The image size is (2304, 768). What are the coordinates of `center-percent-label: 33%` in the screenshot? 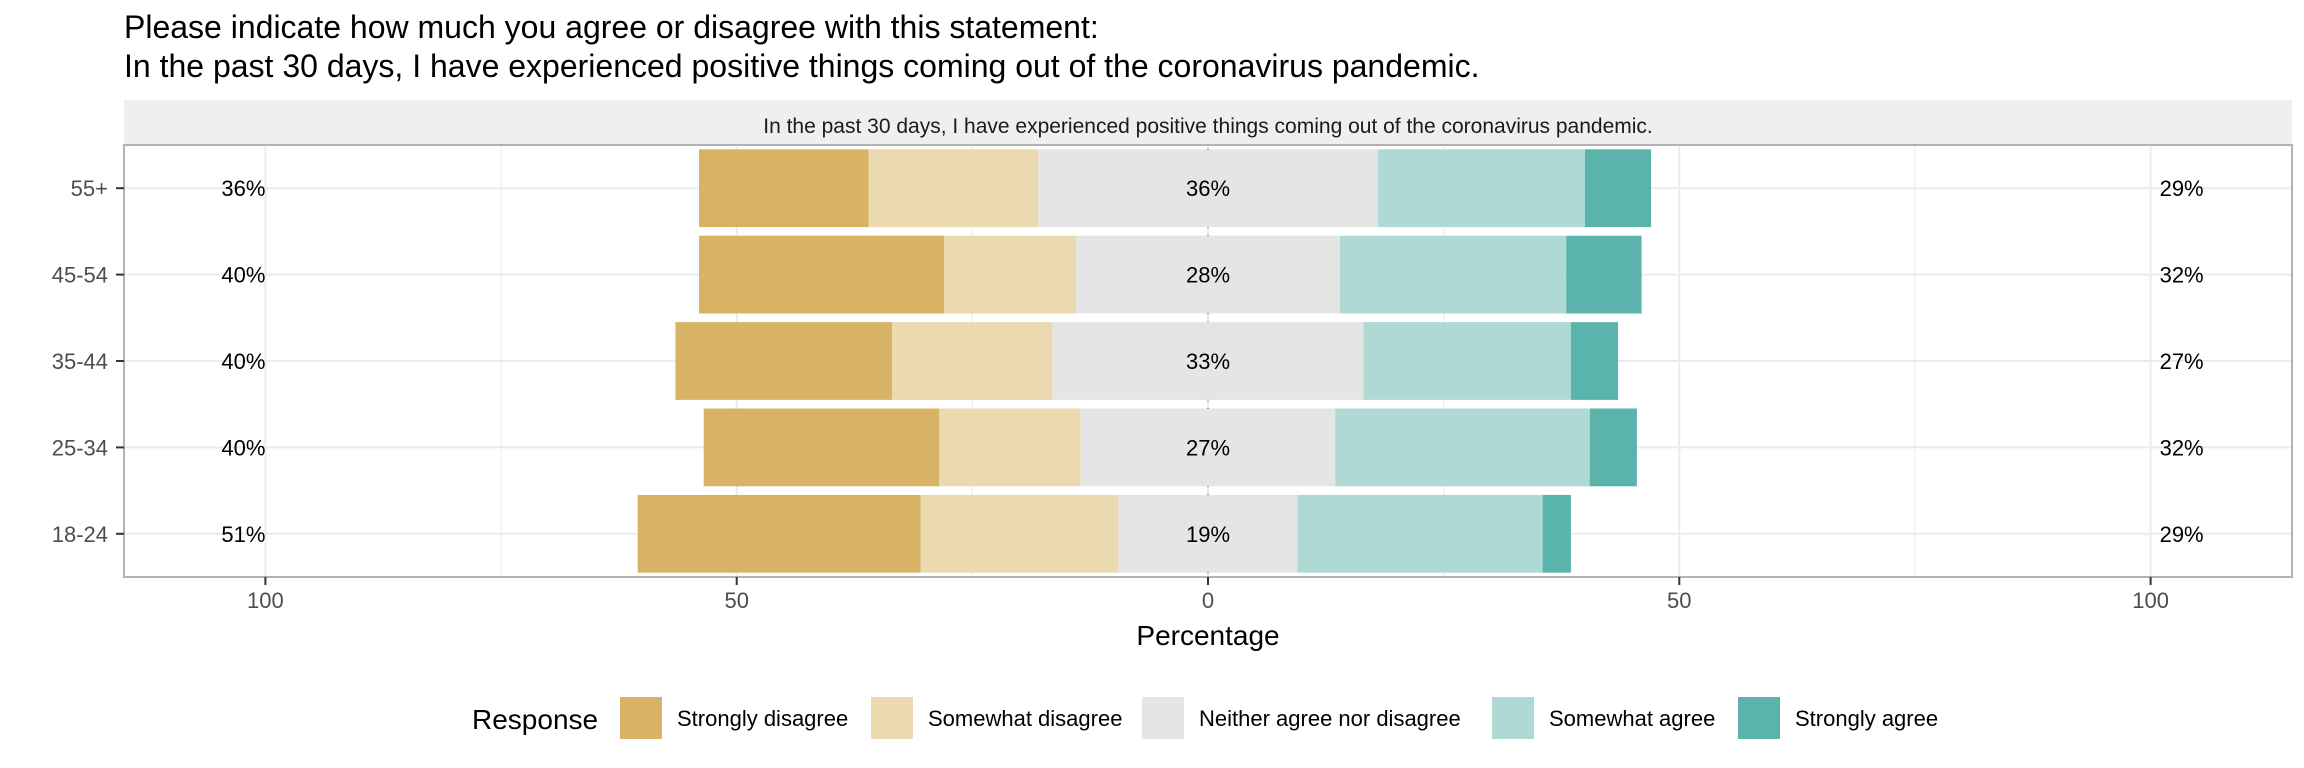 It's located at (1208, 361).